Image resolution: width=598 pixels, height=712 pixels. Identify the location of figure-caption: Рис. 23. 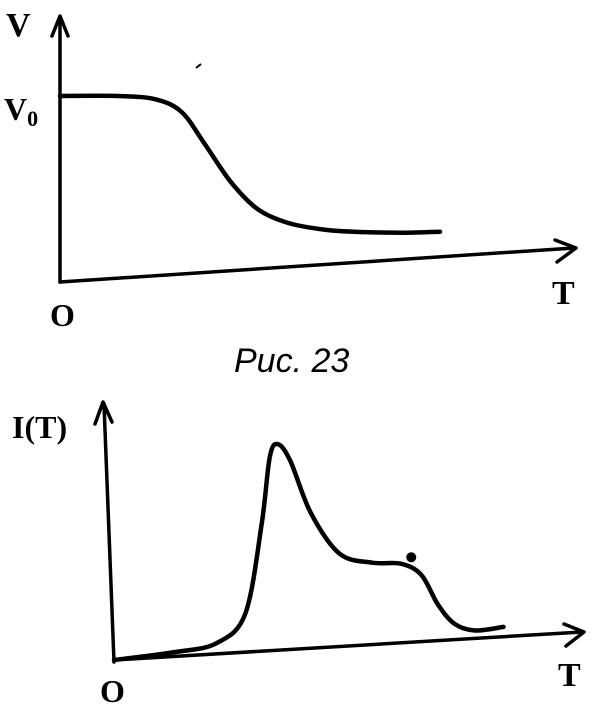
(291, 361).